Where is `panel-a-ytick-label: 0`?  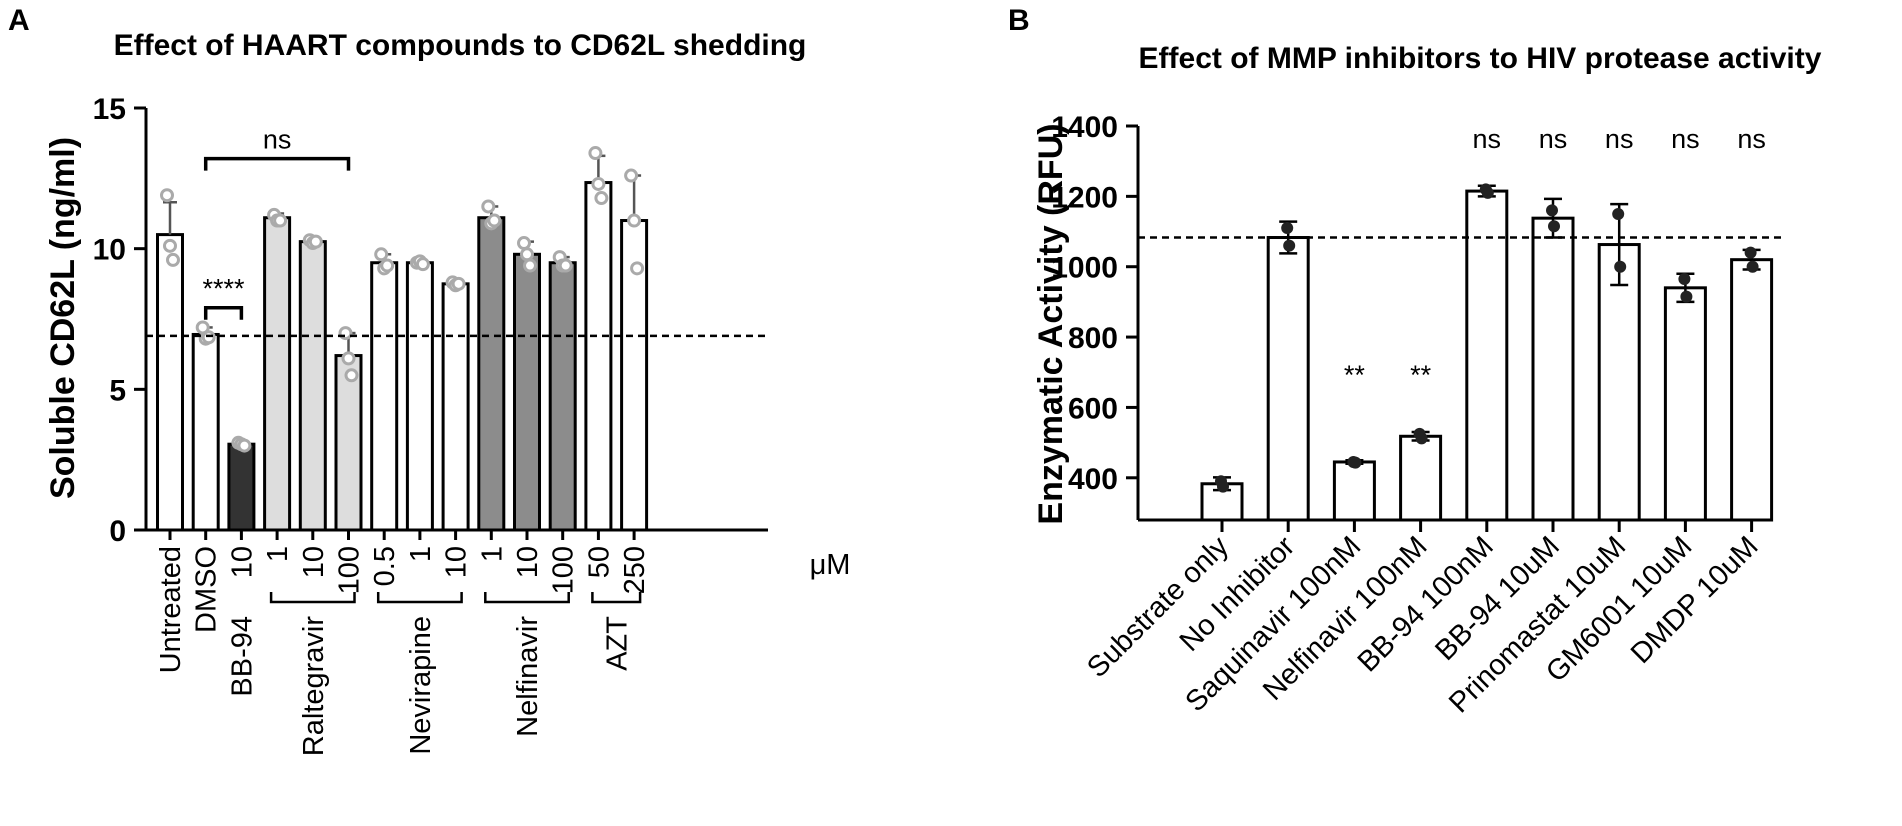
panel-a-ytick-label: 0 is located at coordinates (117, 531).